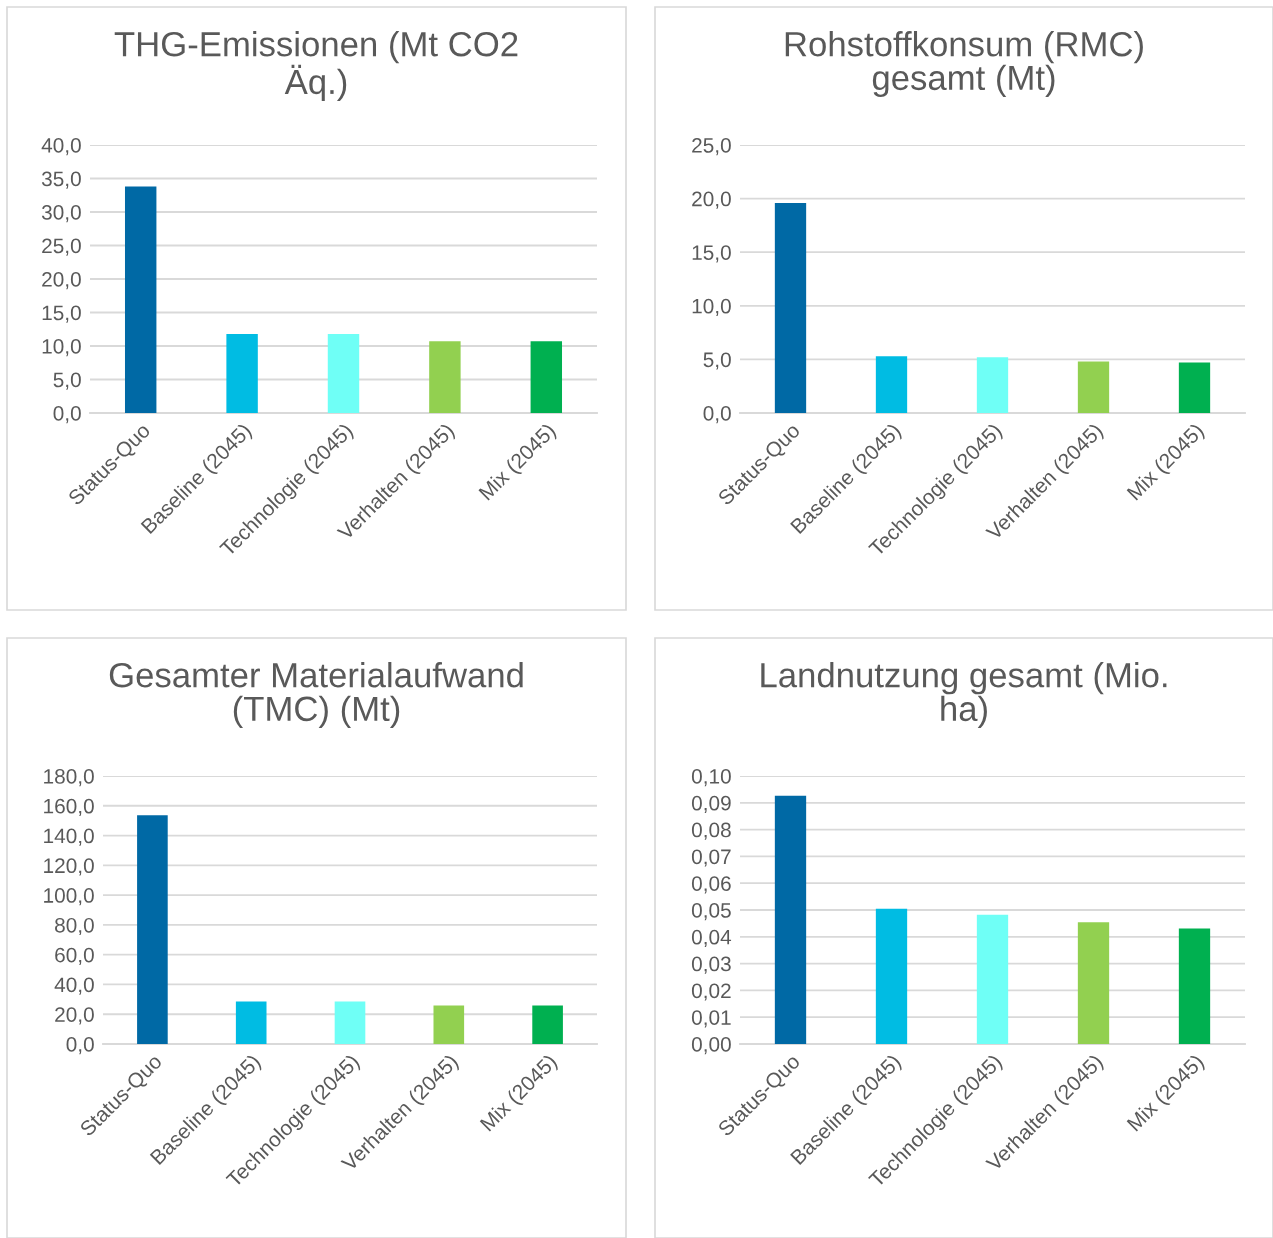  Describe the element at coordinates (69, 837) in the screenshot. I see `y-tick-label: 140,0` at that location.